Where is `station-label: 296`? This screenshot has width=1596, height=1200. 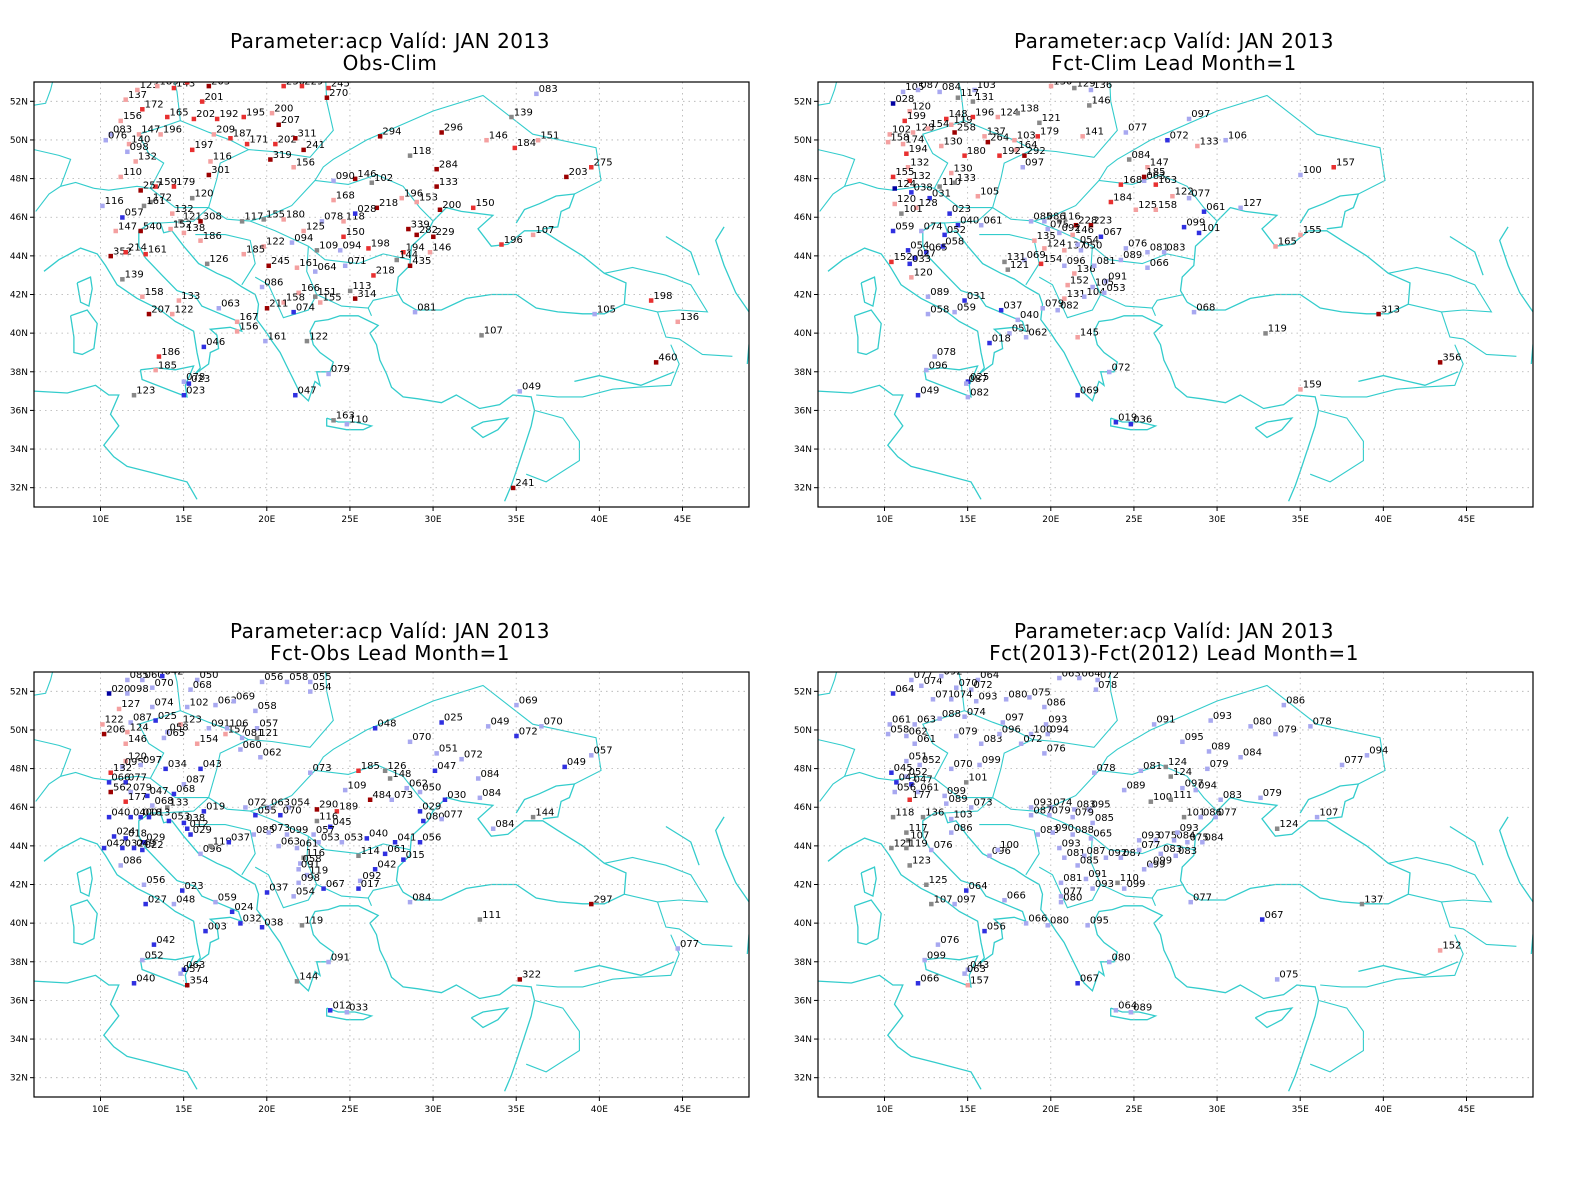 station-label: 296 is located at coordinates (453, 128).